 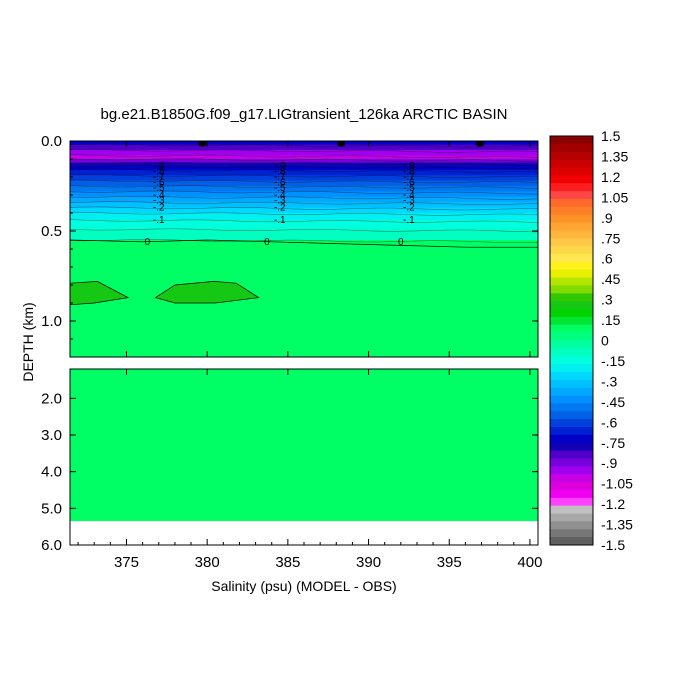 I want to click on zero-contour-line, so click(x=304, y=243).